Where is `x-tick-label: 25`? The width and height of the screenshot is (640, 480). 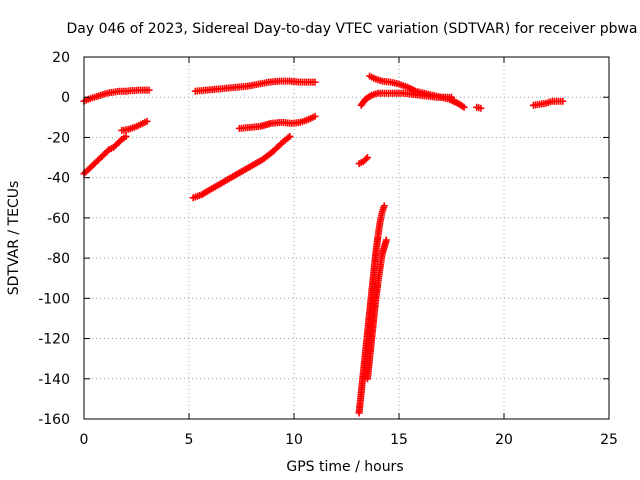 x-tick-label: 25 is located at coordinates (609, 440).